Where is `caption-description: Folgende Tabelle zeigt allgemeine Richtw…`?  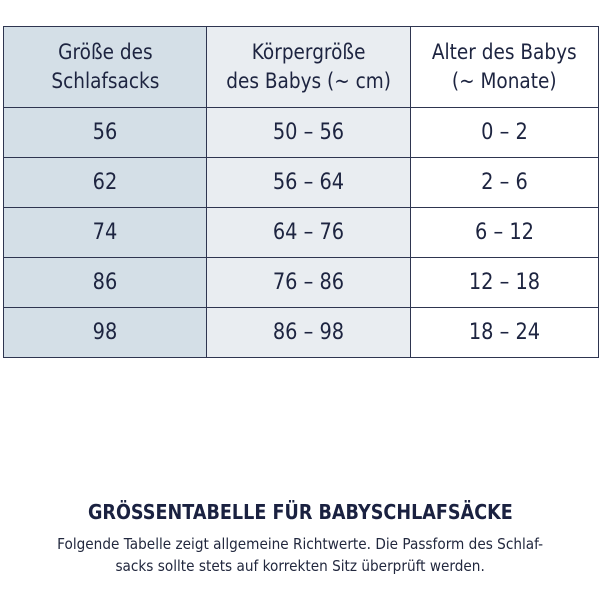 caption-description: Folgende Tabelle zeigt allgemeine Richtw… is located at coordinates (300, 555).